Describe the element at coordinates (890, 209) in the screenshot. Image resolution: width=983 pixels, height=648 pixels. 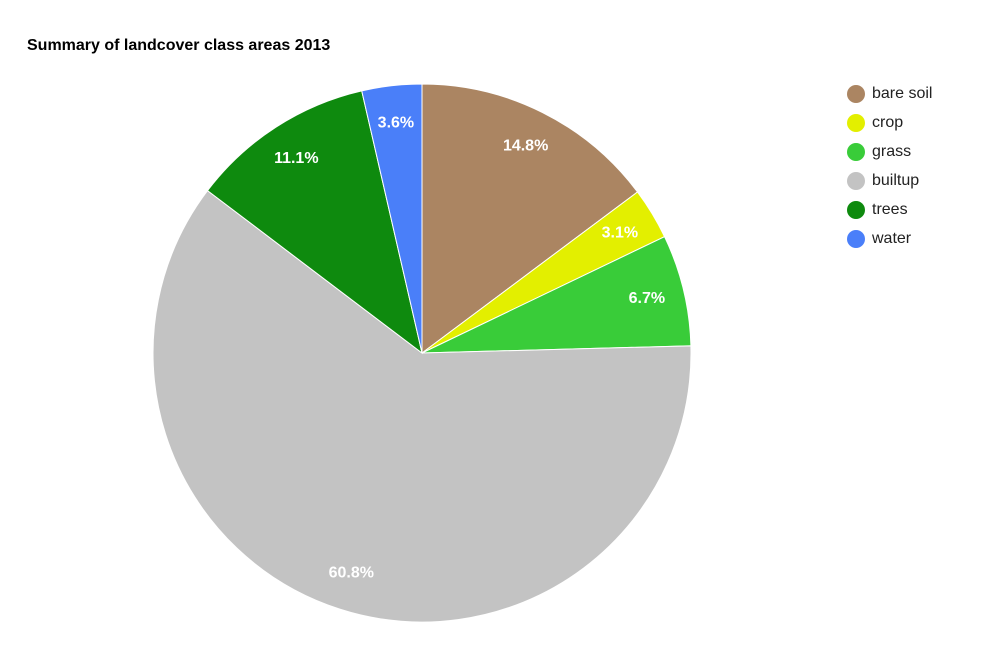
I see `legend-label: trees` at that location.